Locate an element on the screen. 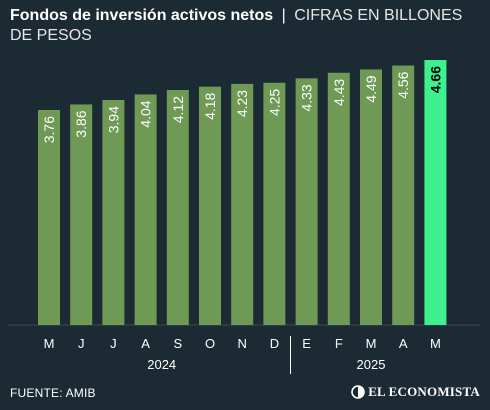  bar-value-label: 4.56 is located at coordinates (403, 84).